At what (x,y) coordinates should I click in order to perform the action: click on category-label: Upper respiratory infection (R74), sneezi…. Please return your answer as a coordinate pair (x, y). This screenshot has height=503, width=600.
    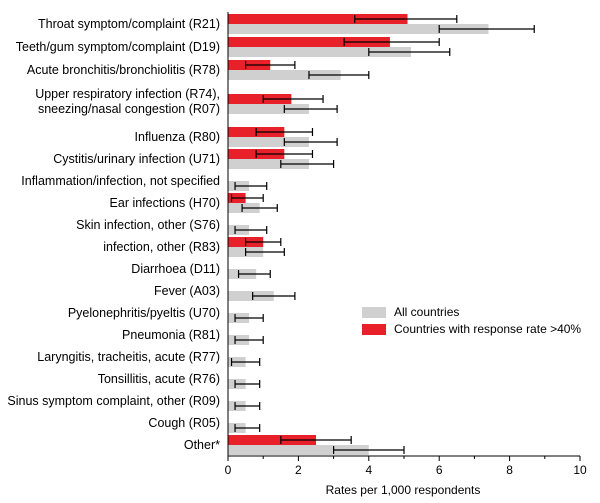
    Looking at the image, I should click on (127, 101).